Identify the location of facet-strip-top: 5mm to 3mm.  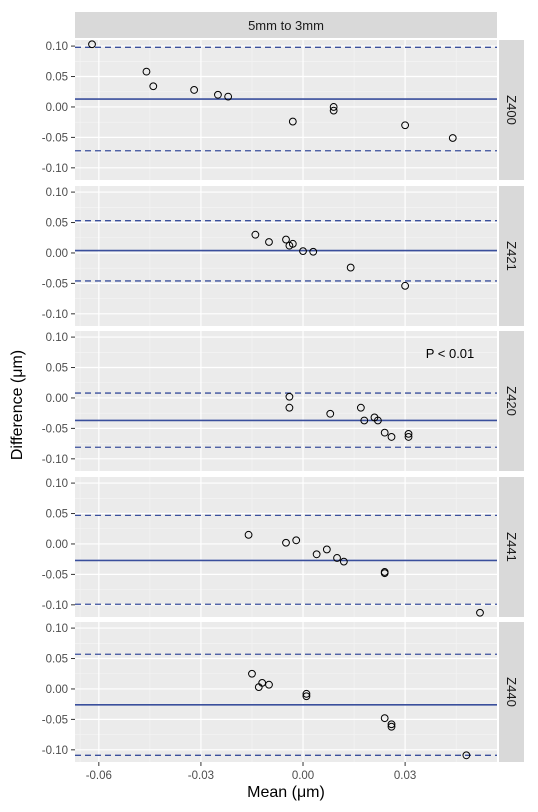
(286, 25).